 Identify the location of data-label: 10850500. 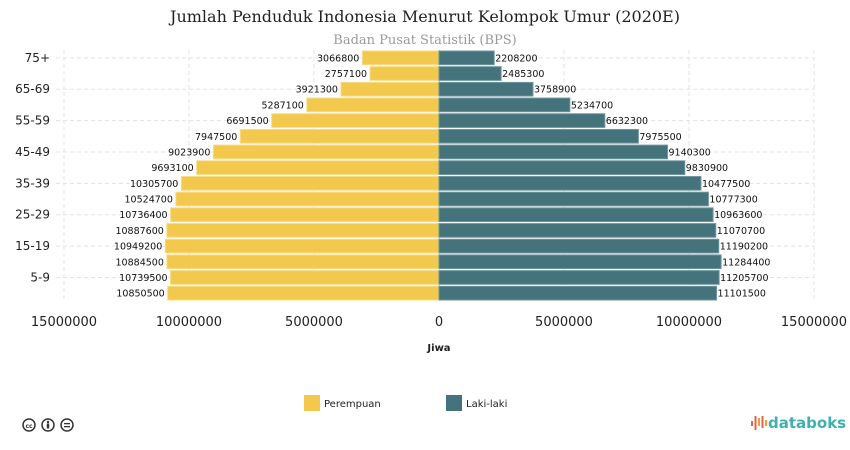
(140, 294).